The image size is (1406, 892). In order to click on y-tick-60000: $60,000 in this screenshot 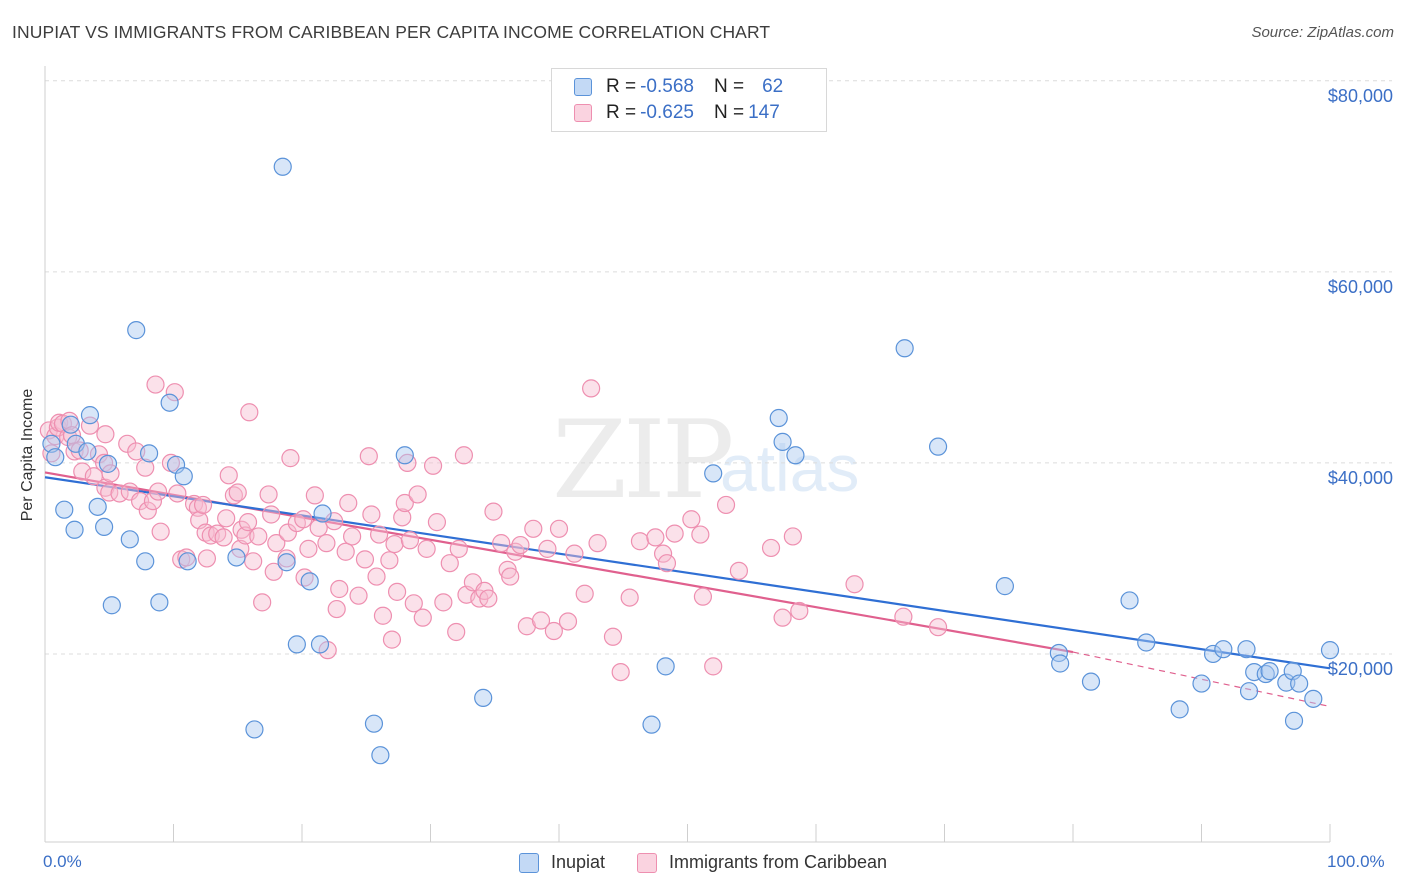, I will do `click(1360, 287)`.